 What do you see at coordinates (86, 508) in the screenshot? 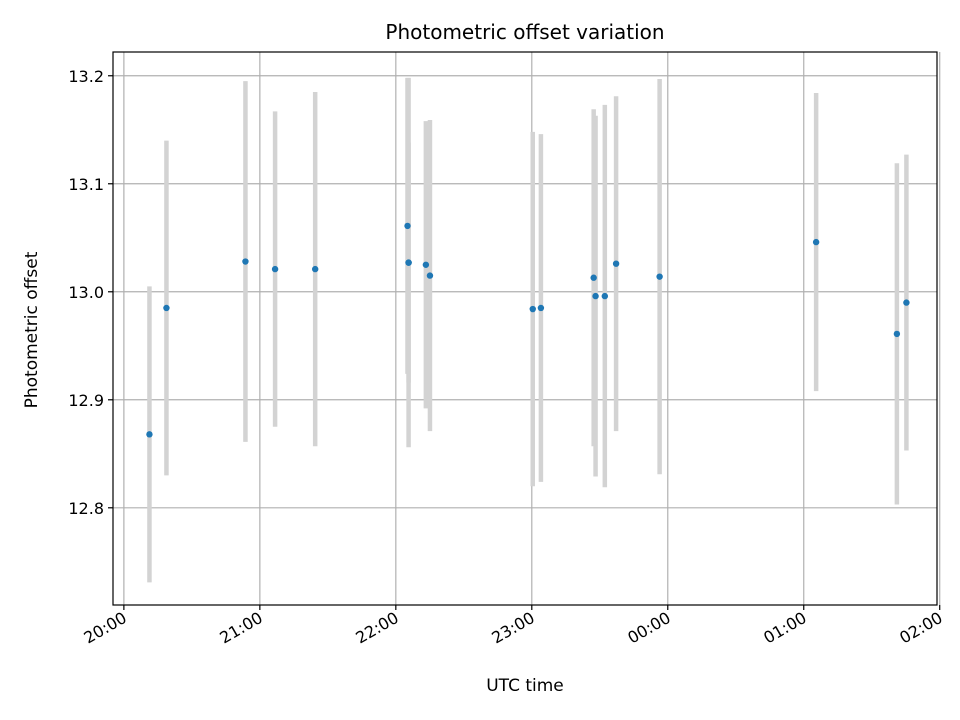
I see `y-tick-label: 12.8` at bounding box center [86, 508].